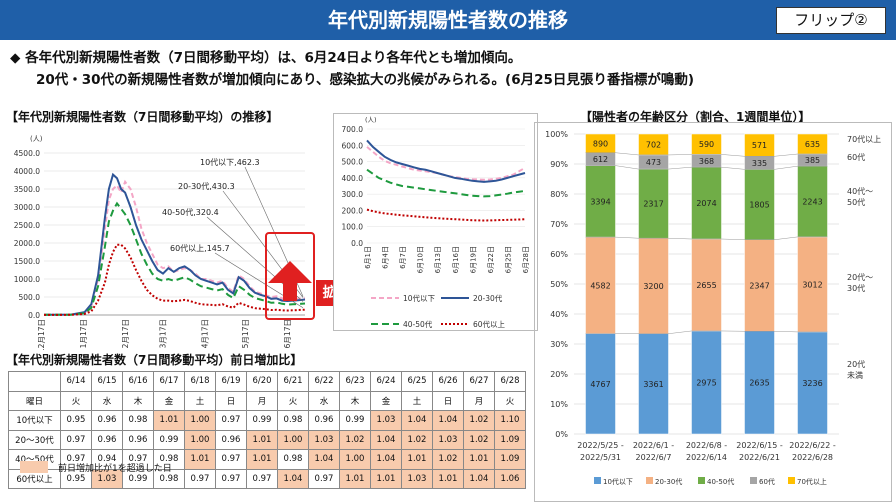  What do you see at coordinates (125, 333) in the screenshot?
I see `main-x-tick: 2月17日` at bounding box center [125, 333].